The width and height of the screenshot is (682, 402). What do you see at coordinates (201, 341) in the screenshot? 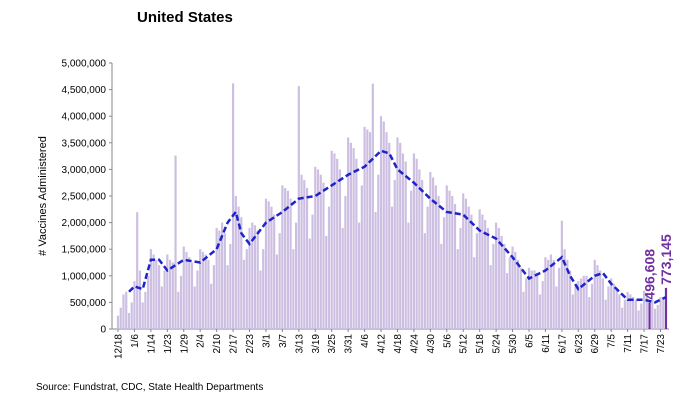
I see `x-tick-label: 2/4` at bounding box center [201, 341].